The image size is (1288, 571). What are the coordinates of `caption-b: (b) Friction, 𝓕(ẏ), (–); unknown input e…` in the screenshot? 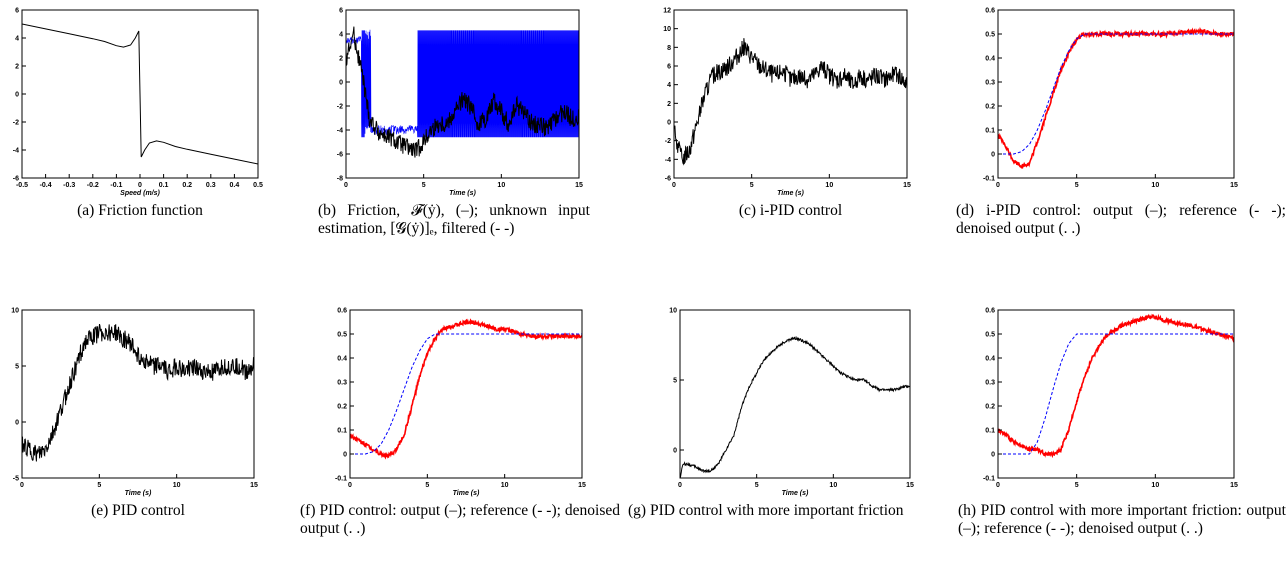 It's located at (454, 219).